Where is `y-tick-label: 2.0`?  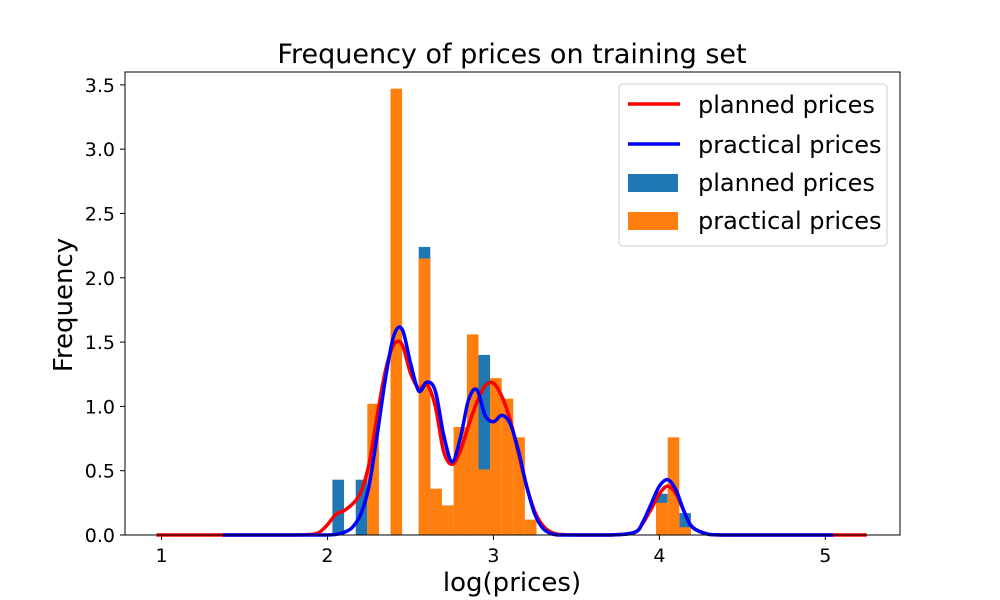
y-tick-label: 2.0 is located at coordinates (100, 279).